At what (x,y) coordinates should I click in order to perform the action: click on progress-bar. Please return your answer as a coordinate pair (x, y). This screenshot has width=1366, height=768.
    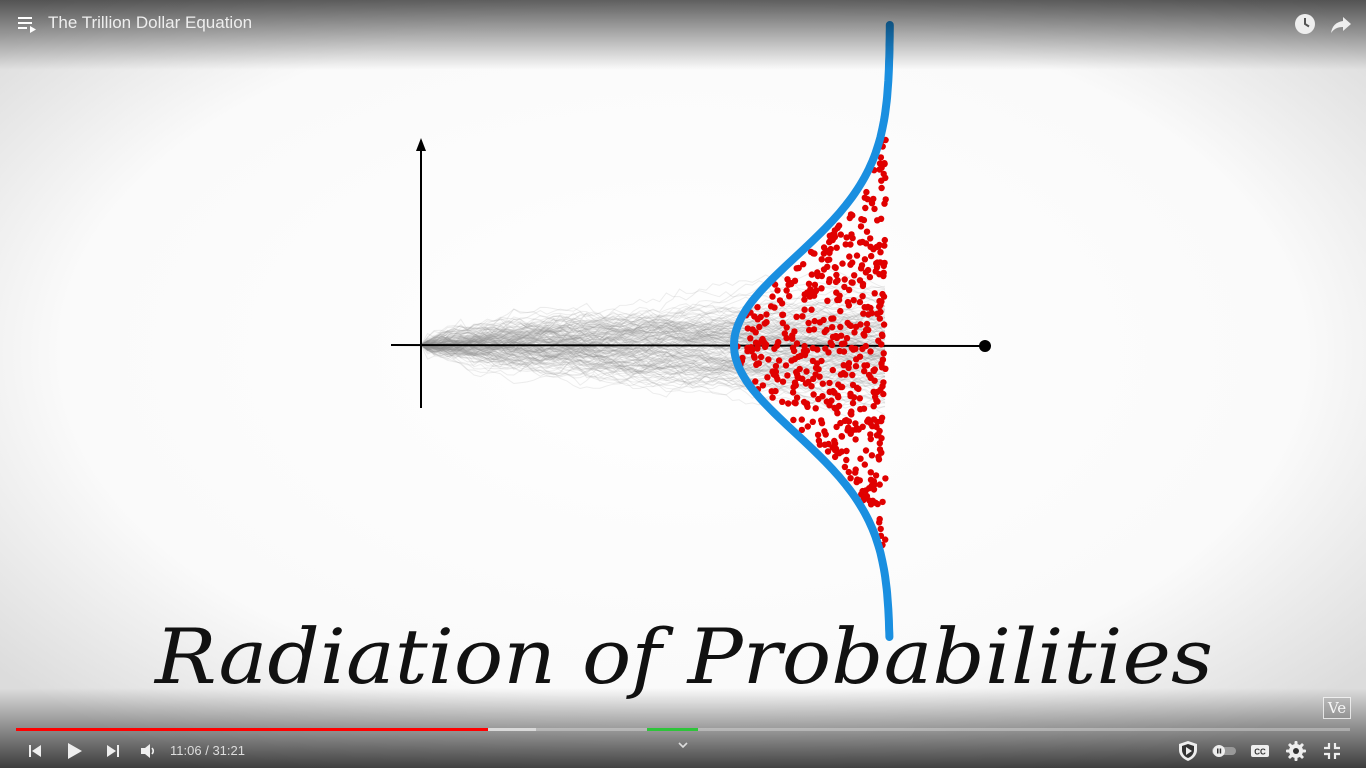
    Looking at the image, I should click on (683, 730).